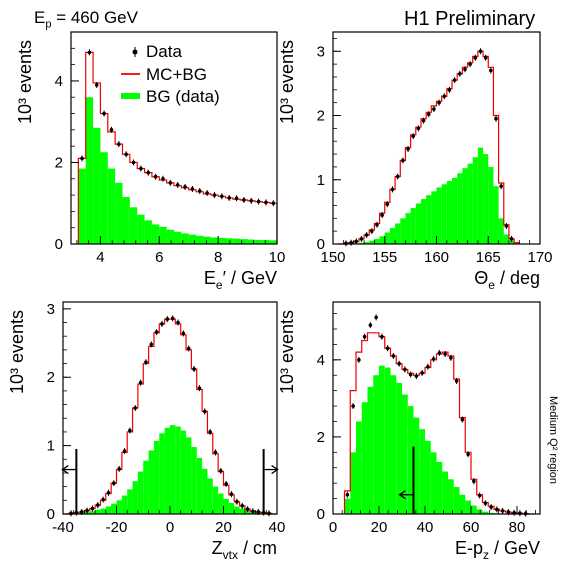 This screenshot has width=573, height=567. I want to click on y-axis-label: 10³ events, so click(287, 82).